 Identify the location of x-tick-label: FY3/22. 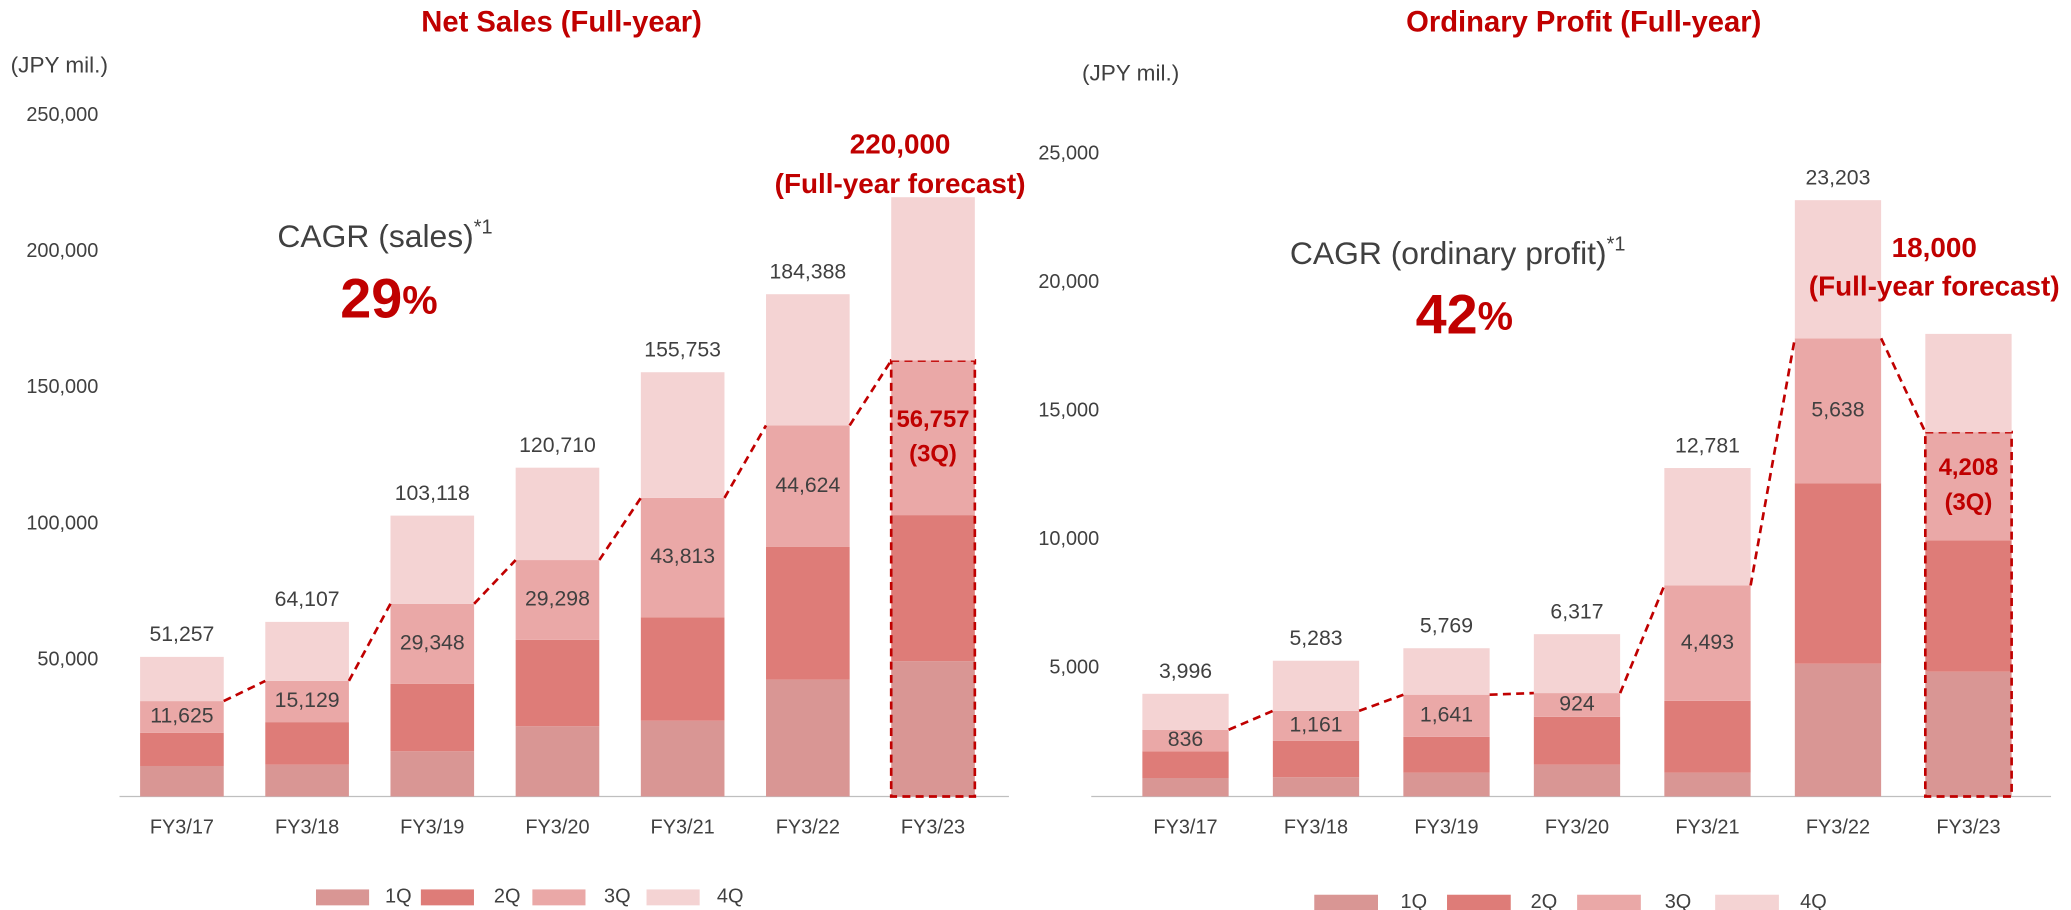
(1838, 828).